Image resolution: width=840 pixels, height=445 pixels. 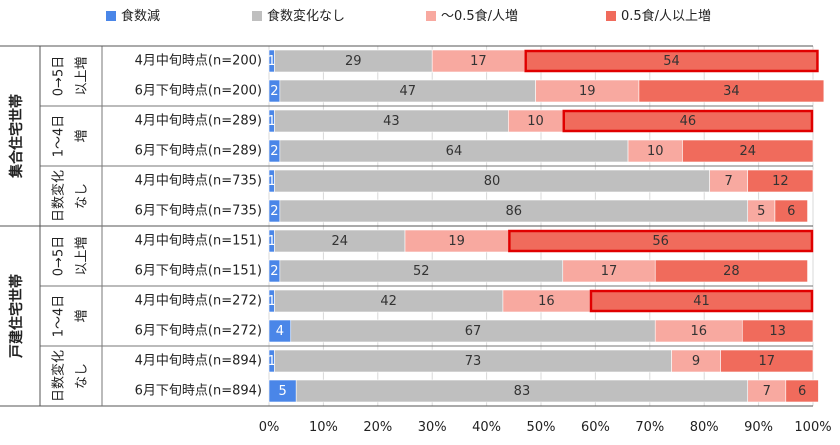 What do you see at coordinates (59, 76) in the screenshot?
I see `subgroup-label-0-0-0: 0→5日` at bounding box center [59, 76].